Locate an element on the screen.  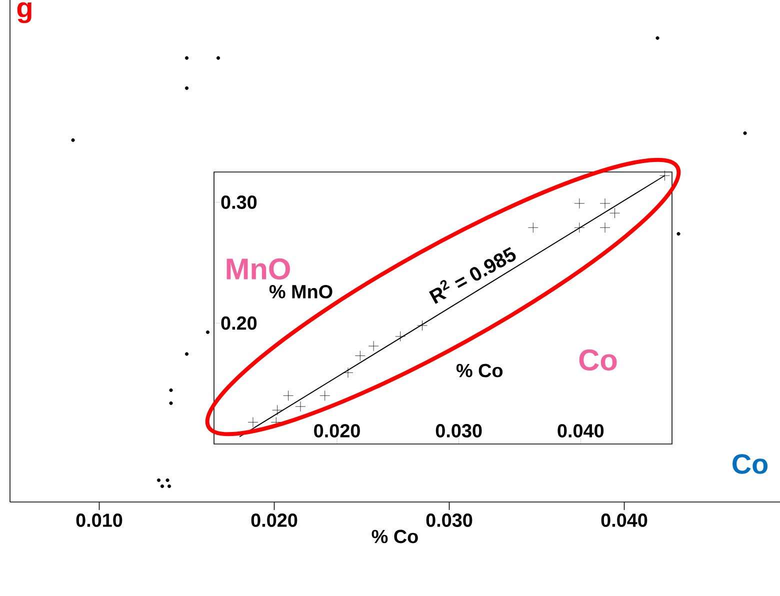
y-axis-title: % MnO is located at coordinates (300, 291).